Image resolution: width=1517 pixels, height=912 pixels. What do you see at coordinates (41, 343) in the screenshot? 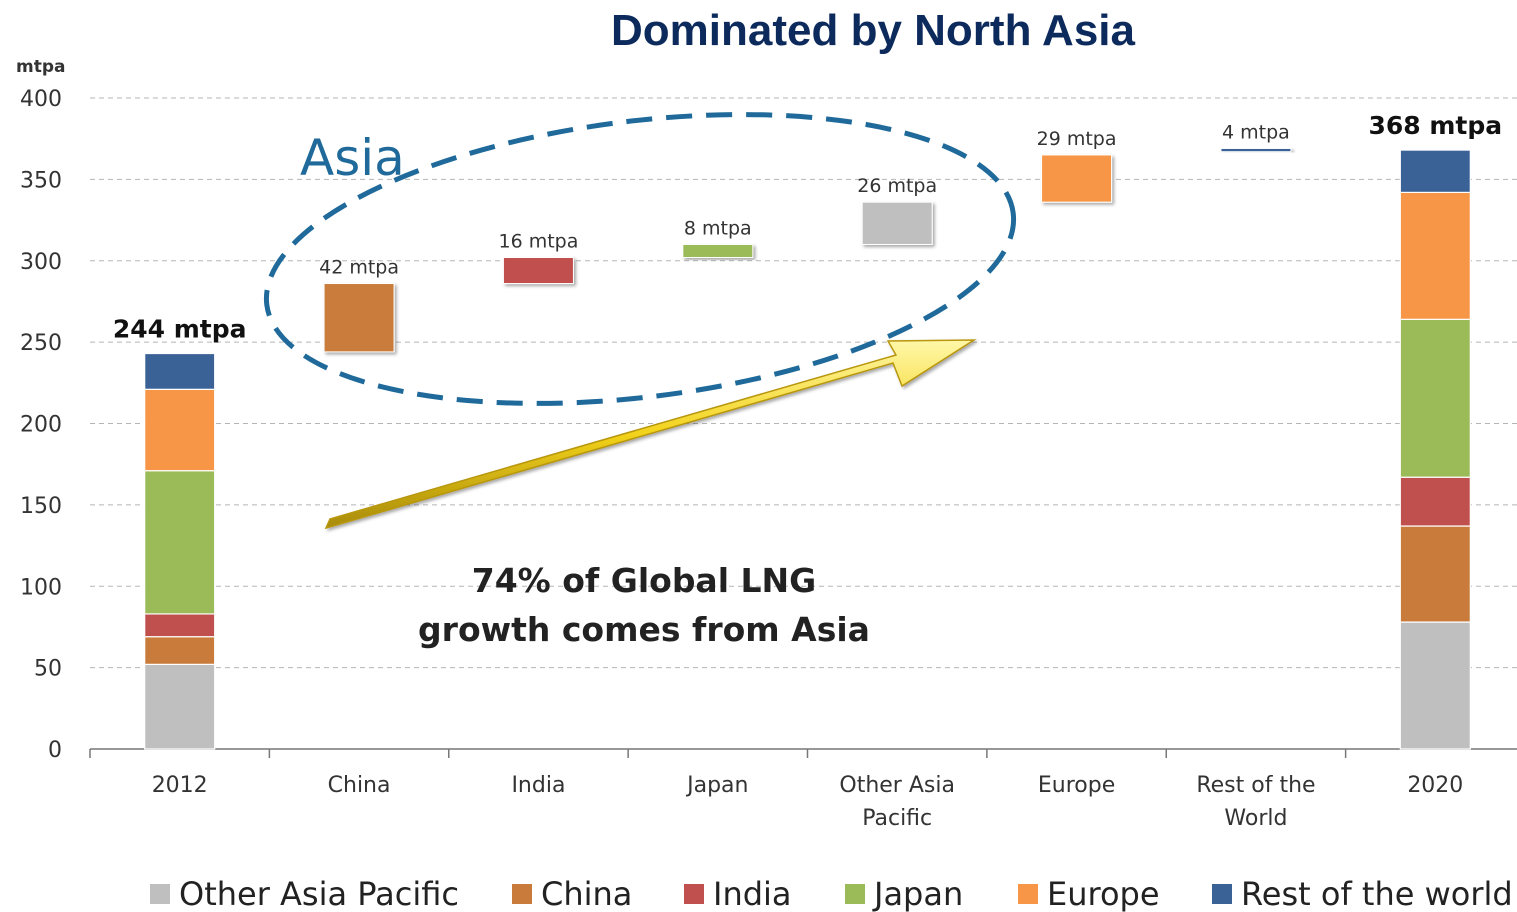
I see `y-tick-label: 250` at bounding box center [41, 343].